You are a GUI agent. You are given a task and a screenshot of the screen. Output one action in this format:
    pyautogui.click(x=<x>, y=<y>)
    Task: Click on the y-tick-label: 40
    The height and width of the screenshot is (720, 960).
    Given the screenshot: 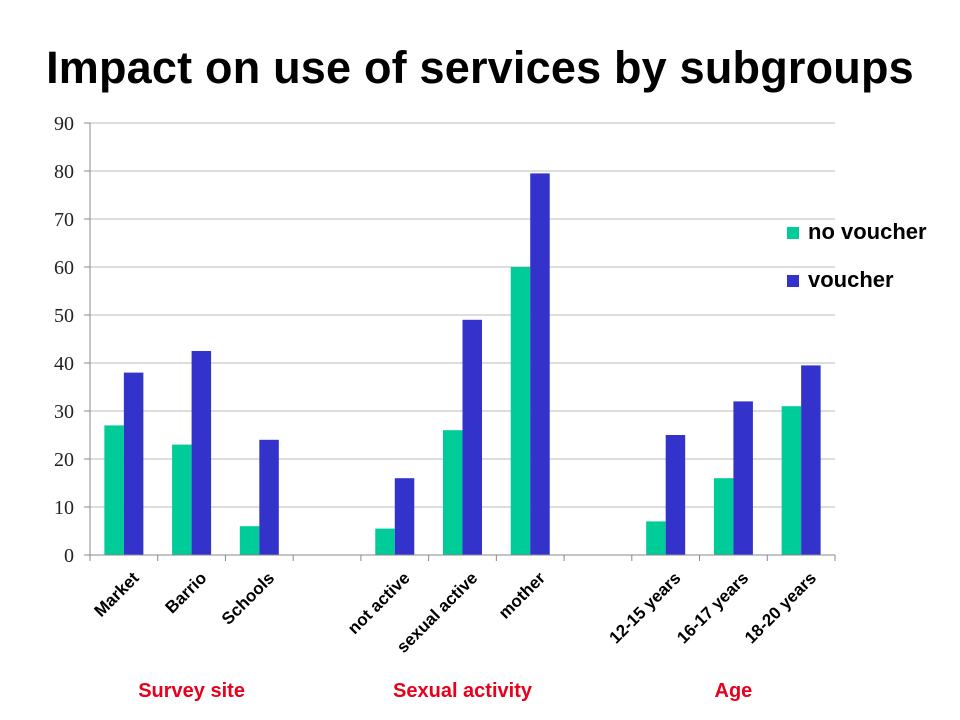 What is the action you would take?
    pyautogui.click(x=64, y=364)
    